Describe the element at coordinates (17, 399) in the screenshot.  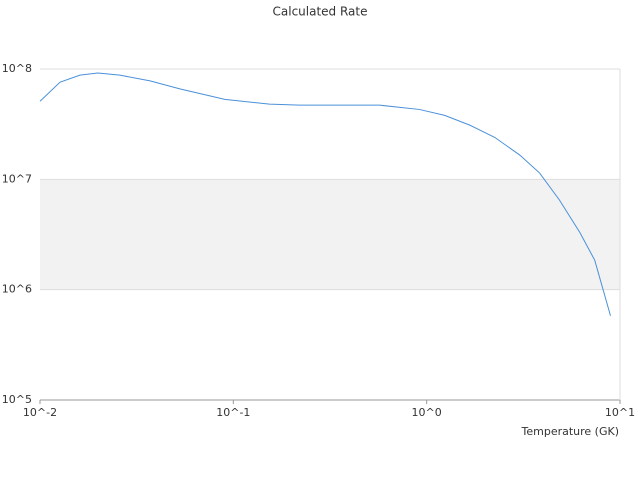
I see `y-tick-label: 10^5` at that location.